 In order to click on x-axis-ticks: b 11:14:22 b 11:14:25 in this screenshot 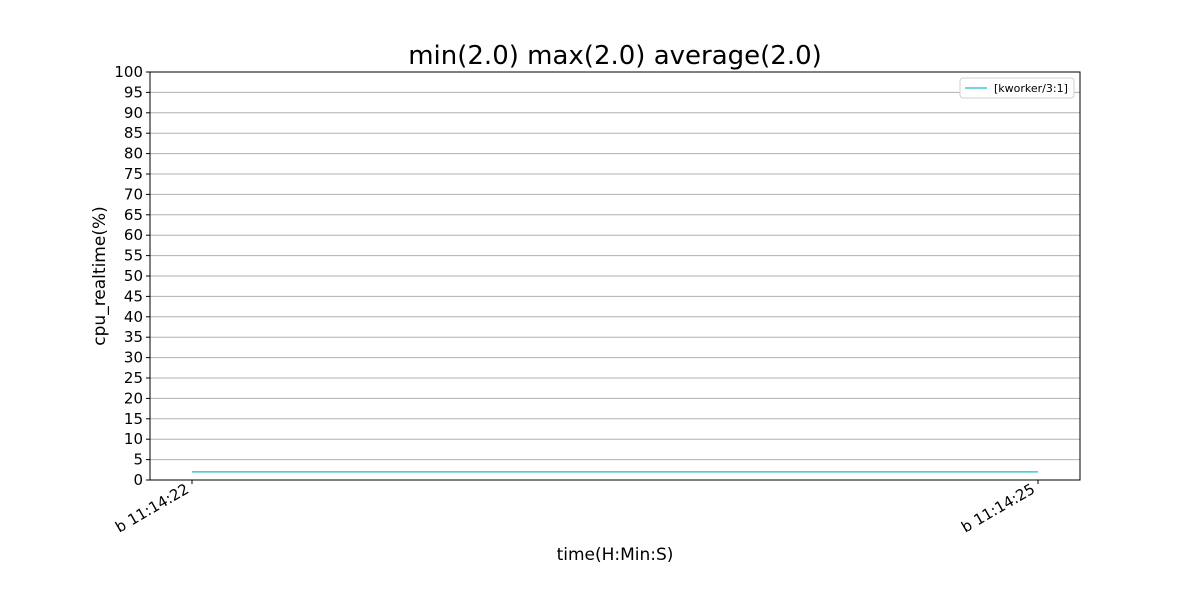, I will do `click(575, 508)`.